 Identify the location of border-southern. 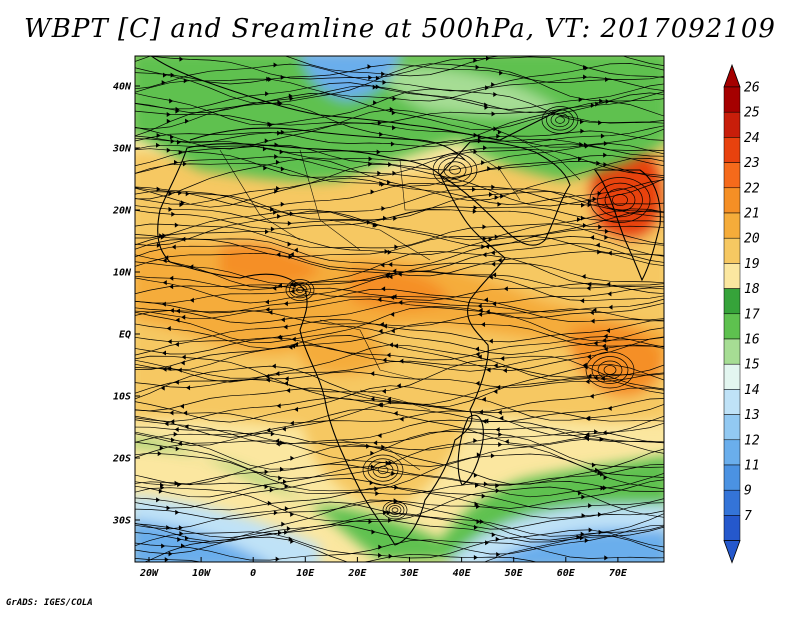
(380, 455).